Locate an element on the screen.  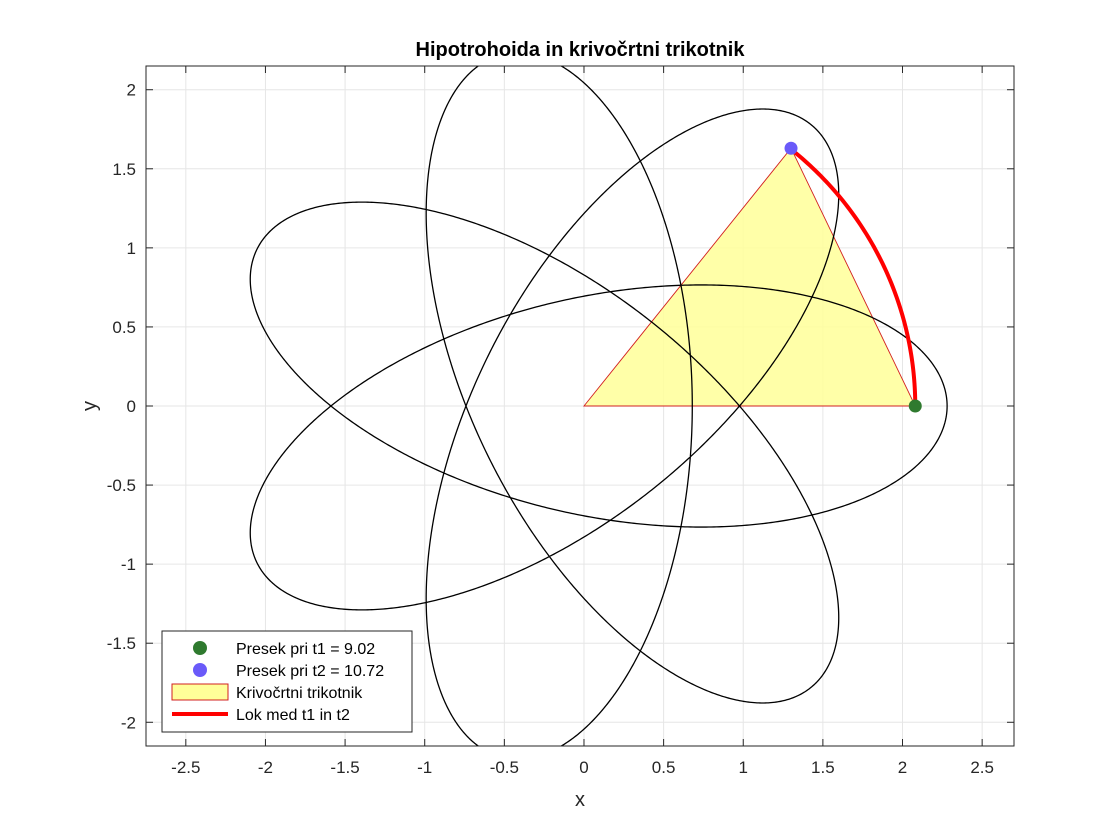
x-tick-label: -1.5 is located at coordinates (344, 767).